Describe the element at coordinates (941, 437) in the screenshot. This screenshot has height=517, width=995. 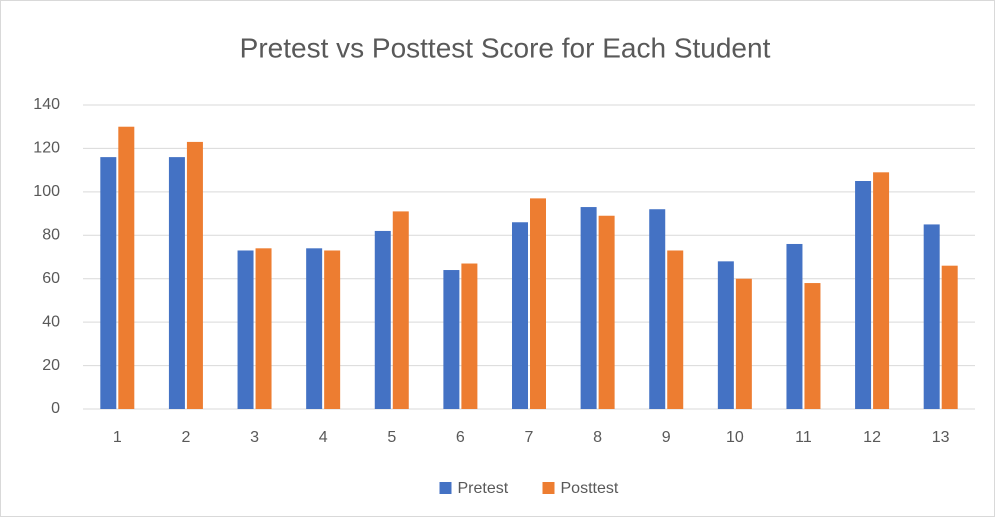
I see `x-tick-label: 13` at that location.